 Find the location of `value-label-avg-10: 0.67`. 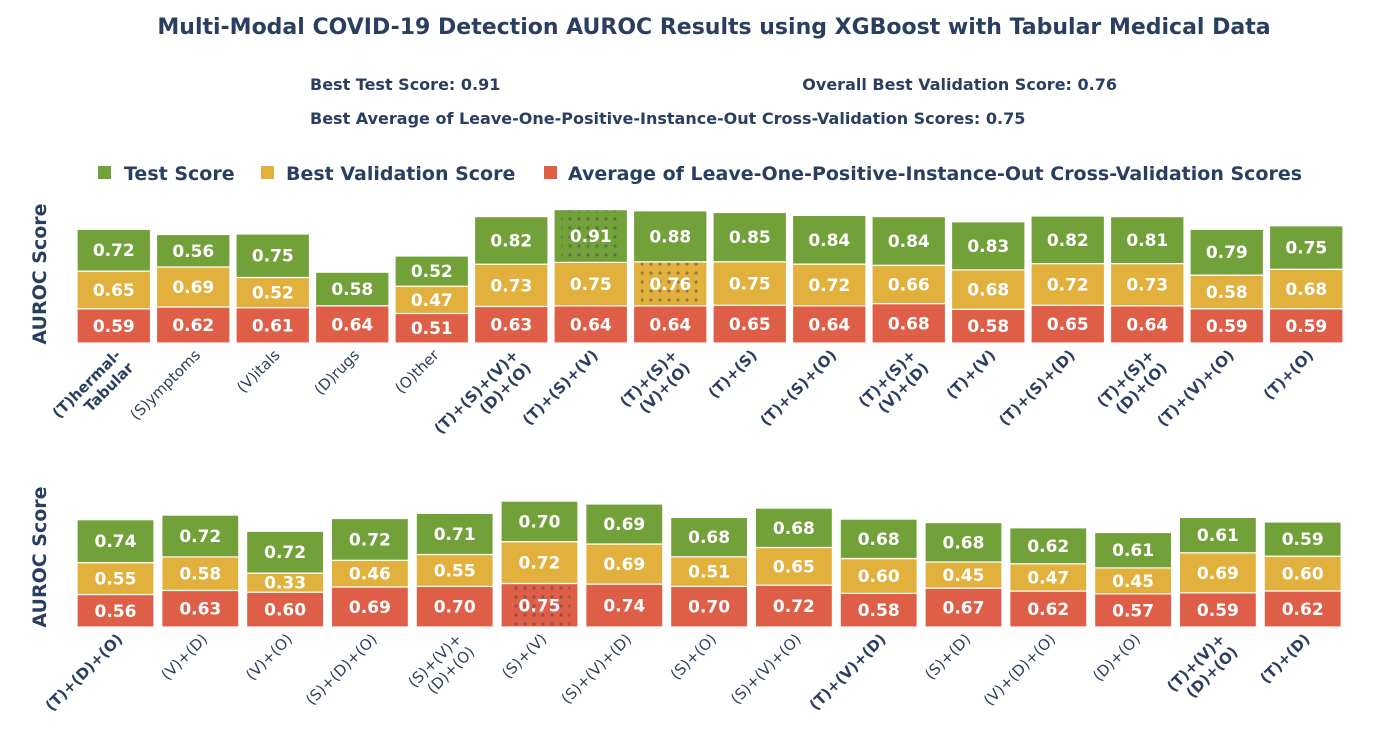

value-label-avg-10: 0.67 is located at coordinates (964, 609).